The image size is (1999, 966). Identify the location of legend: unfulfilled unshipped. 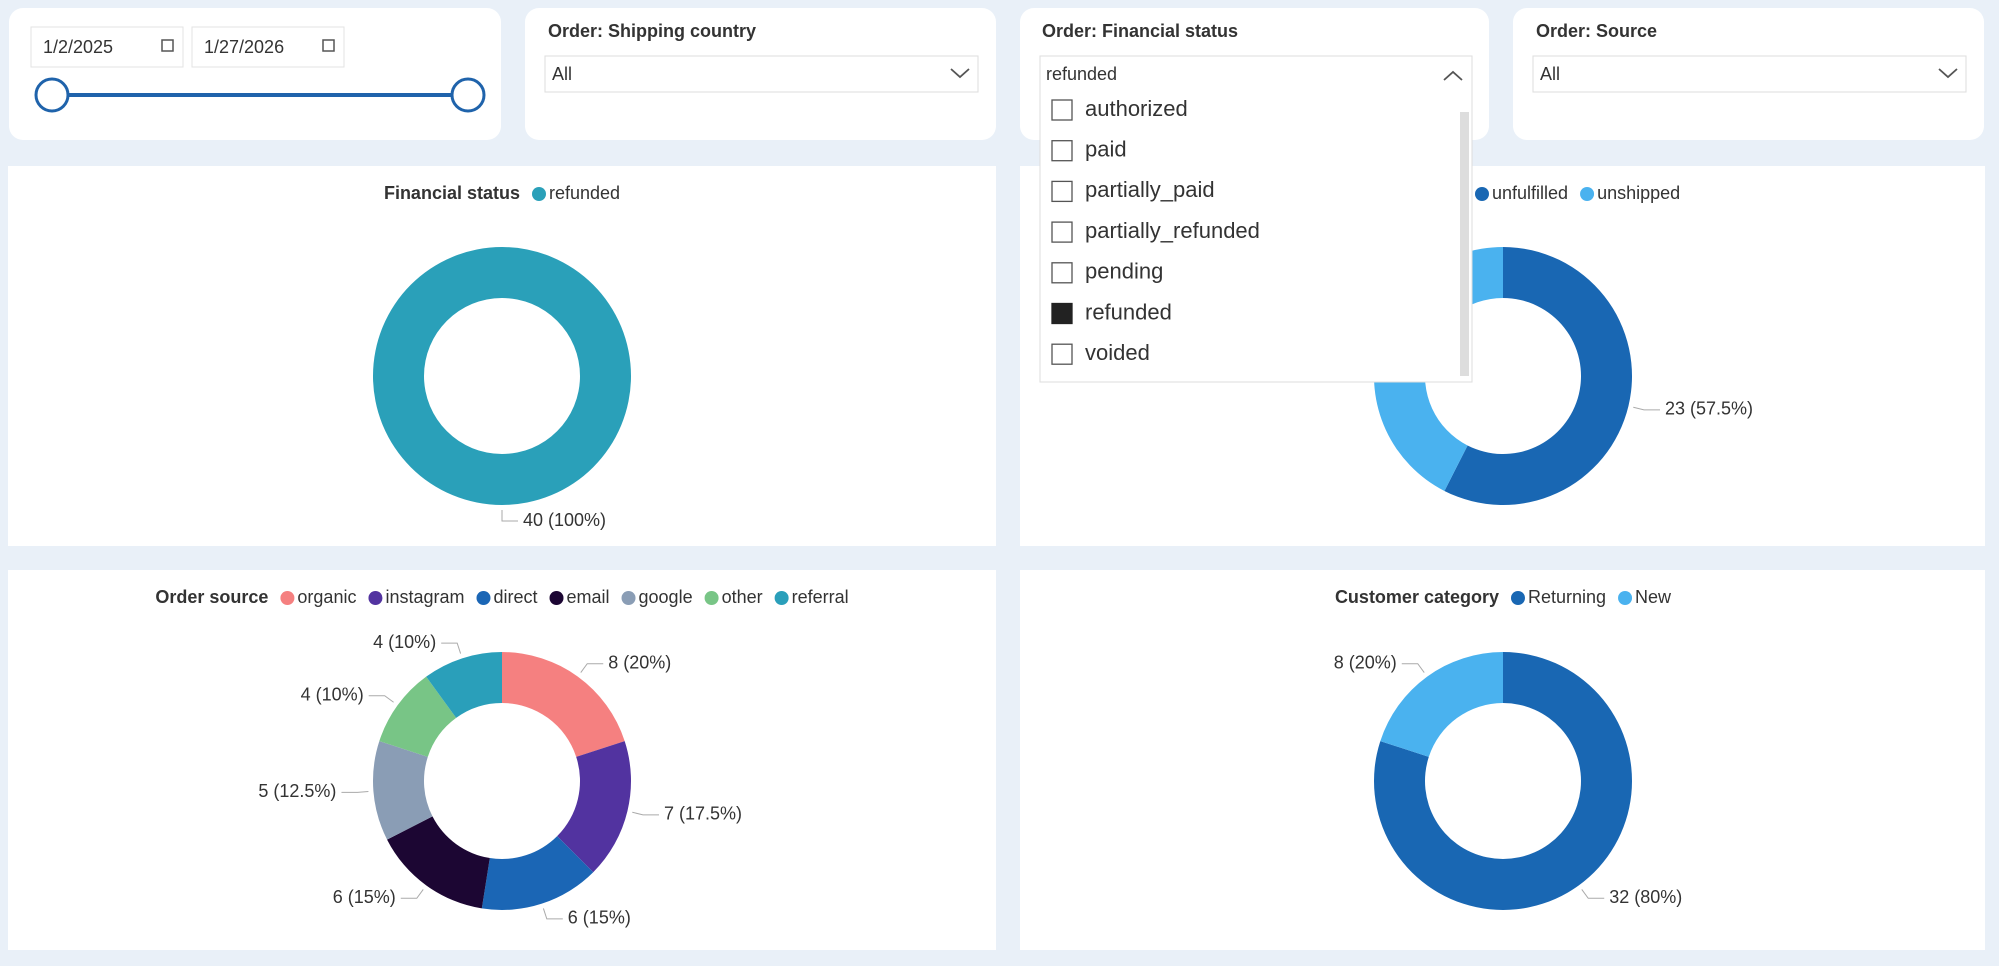
(1577, 193).